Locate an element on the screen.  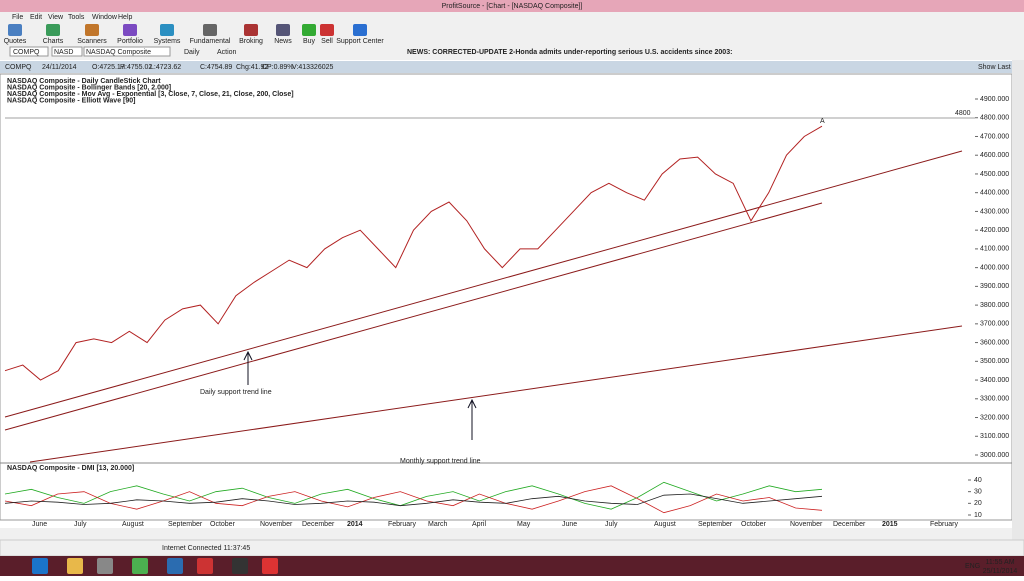
y-tick-label: 4700.000 is located at coordinates (994, 136).